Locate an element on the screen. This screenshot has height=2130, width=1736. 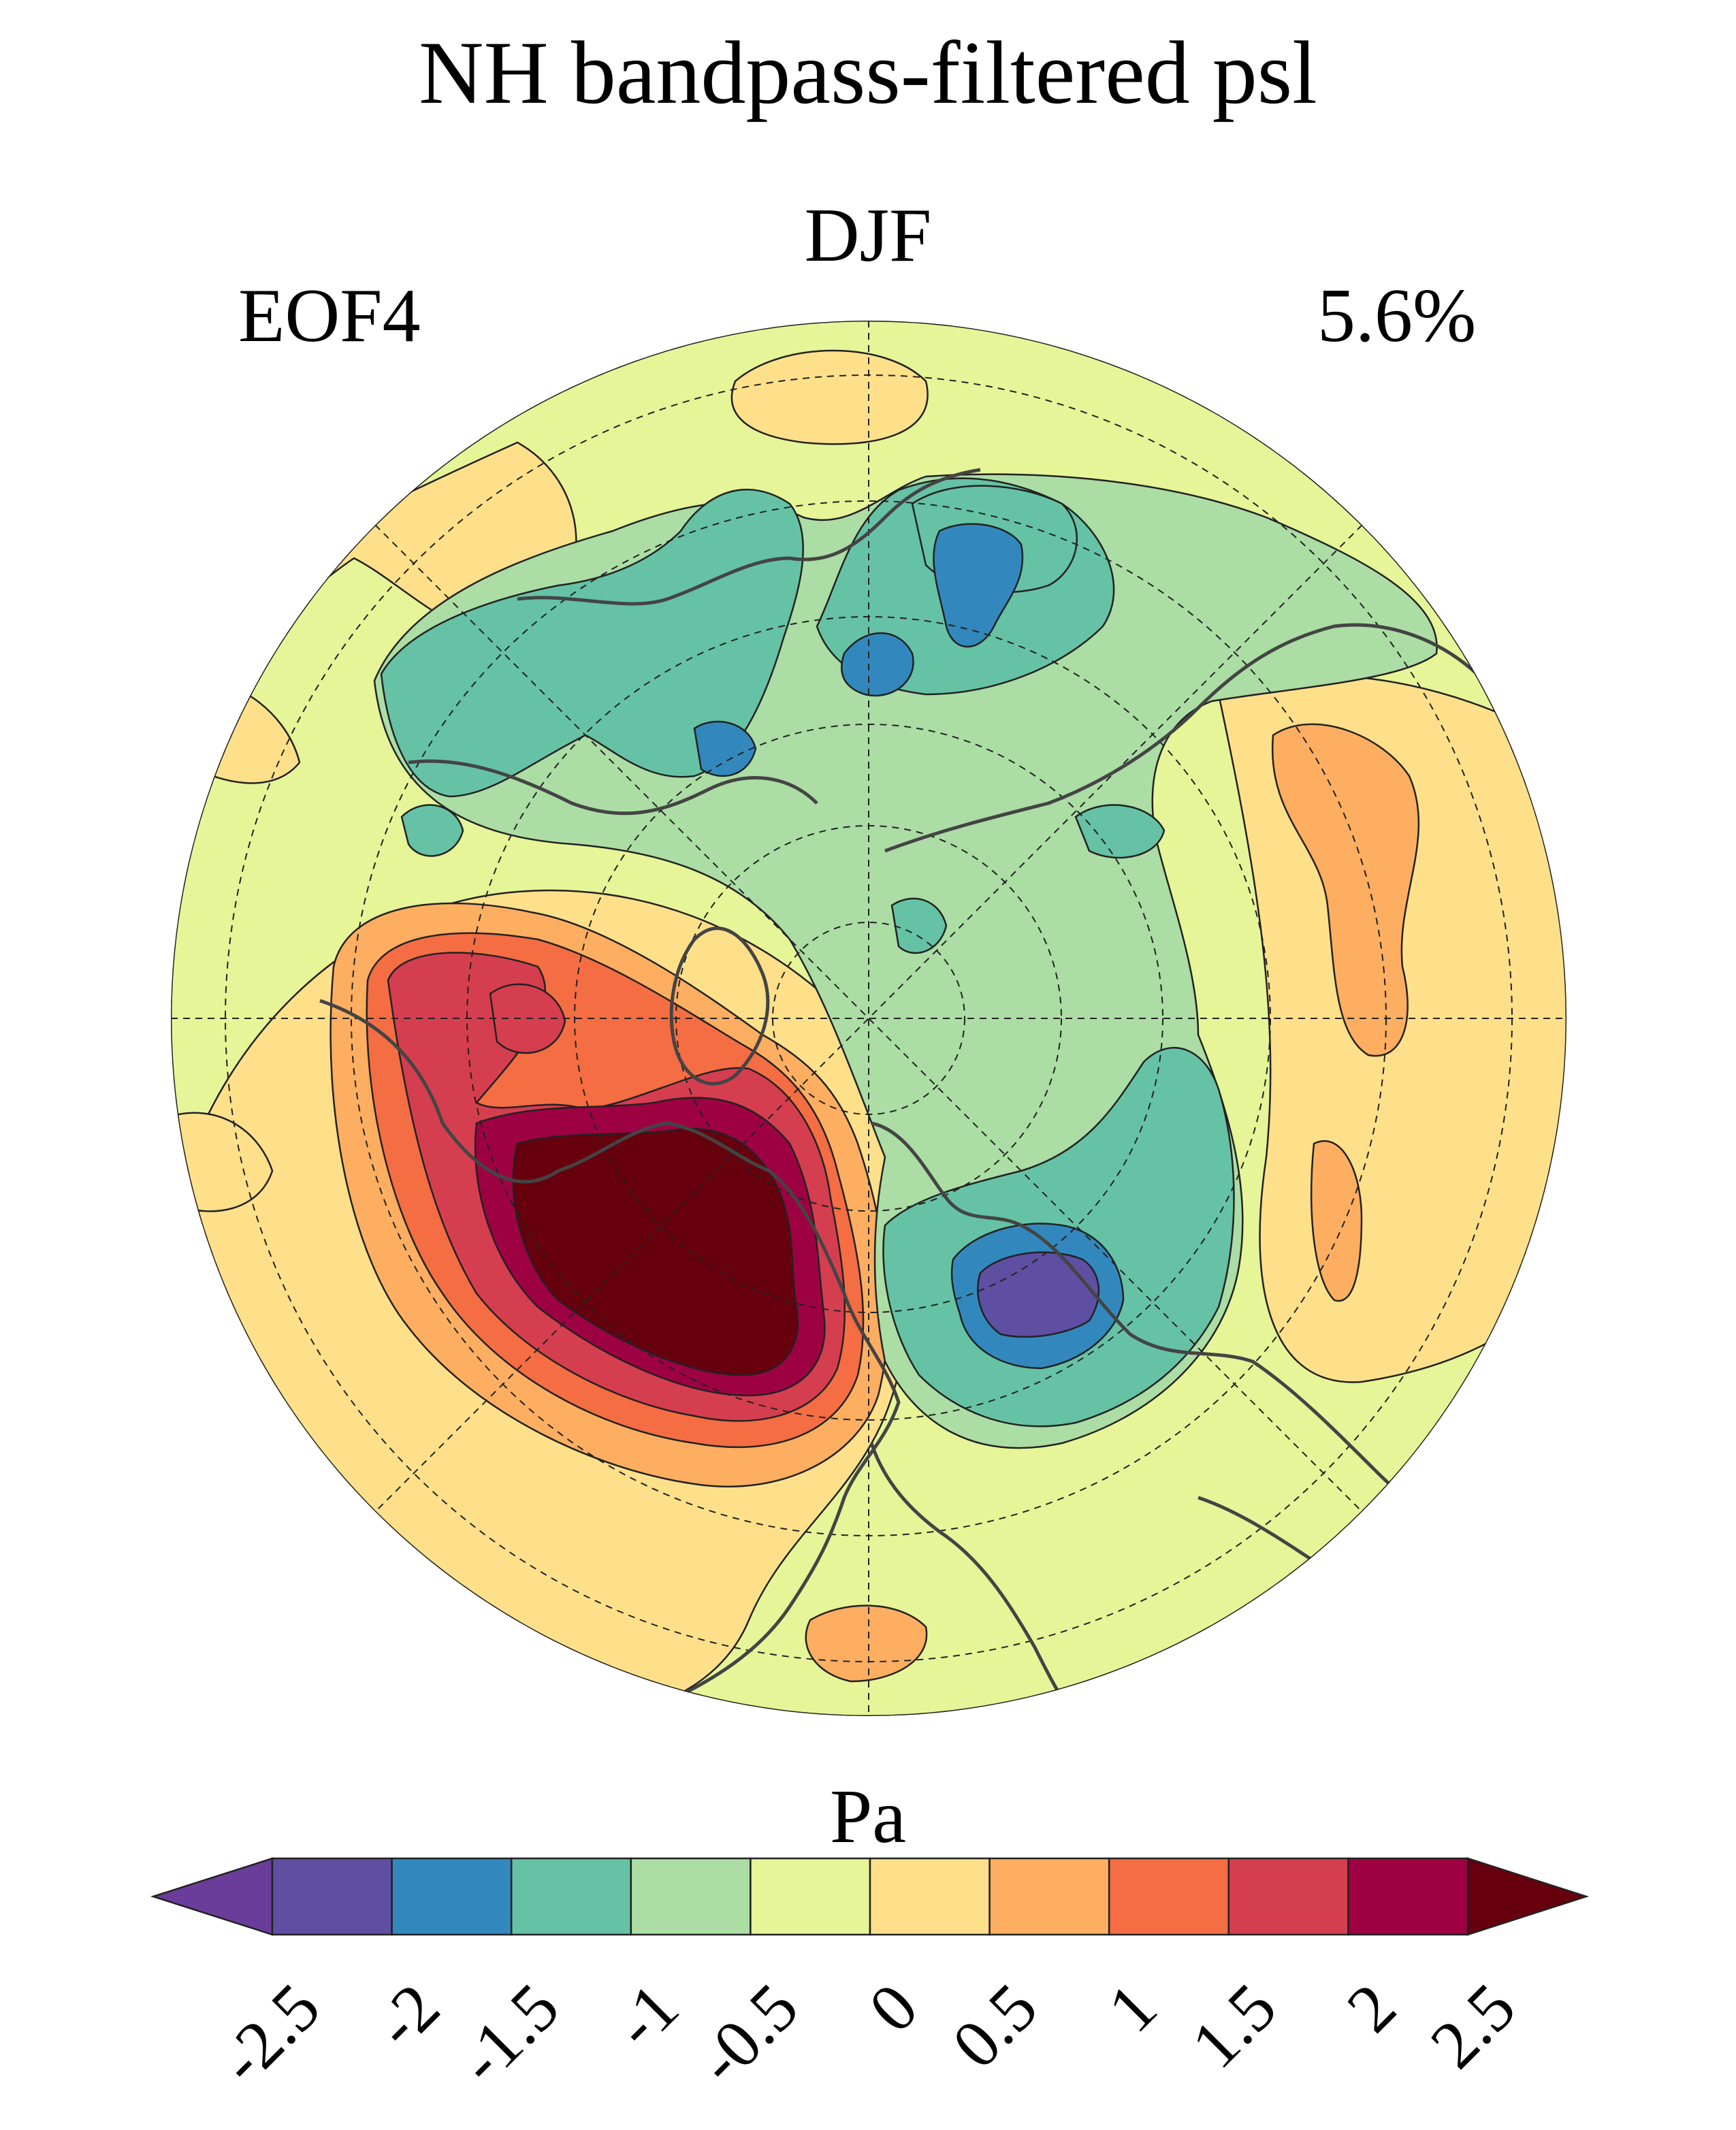
contour-region-pos-west-edge is located at coordinates (222, 1162).